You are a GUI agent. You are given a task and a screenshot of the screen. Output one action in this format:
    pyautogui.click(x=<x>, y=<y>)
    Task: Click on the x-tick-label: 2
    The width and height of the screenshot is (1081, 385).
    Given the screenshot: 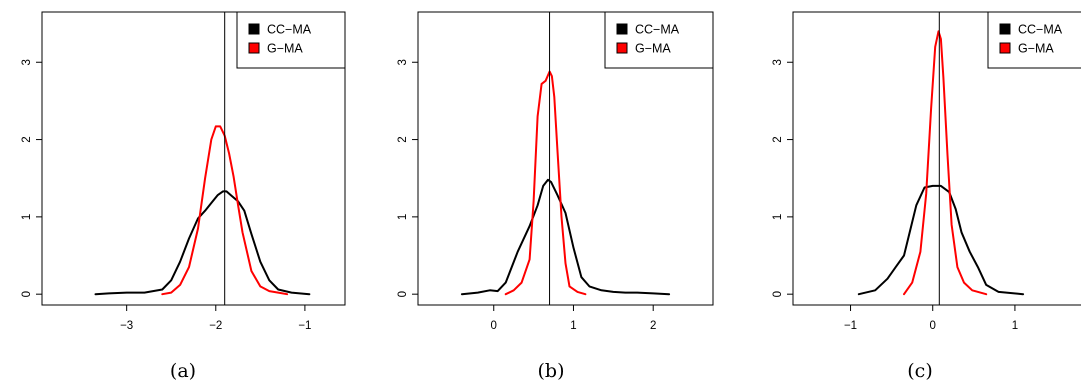 What is the action you would take?
    pyautogui.click(x=653, y=326)
    